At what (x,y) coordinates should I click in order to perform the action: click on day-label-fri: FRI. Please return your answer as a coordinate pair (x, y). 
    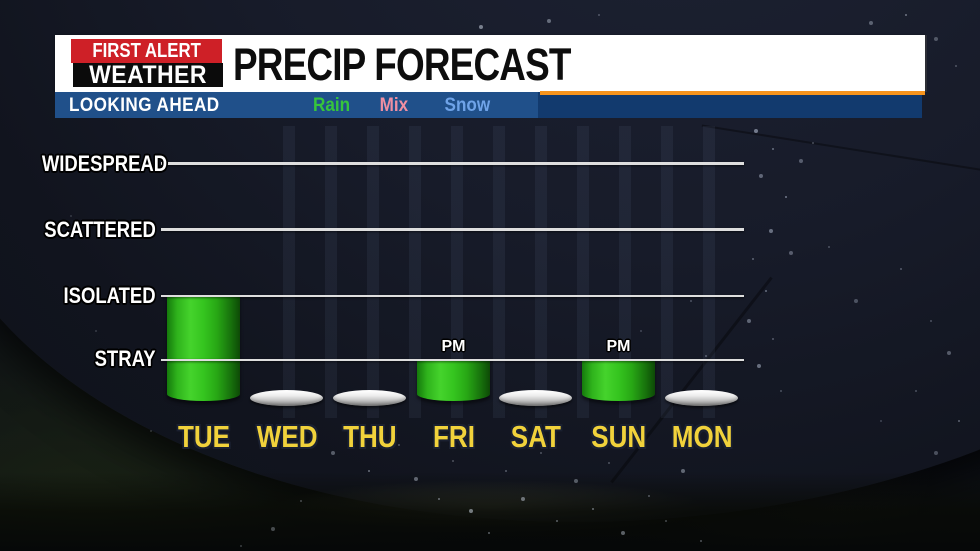
    Looking at the image, I should click on (454, 436).